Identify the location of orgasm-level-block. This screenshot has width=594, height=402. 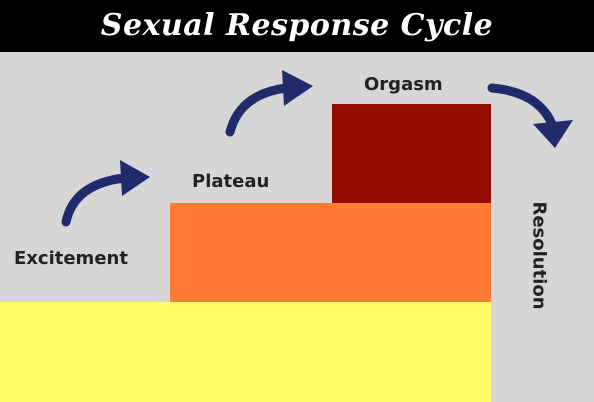
(411, 153).